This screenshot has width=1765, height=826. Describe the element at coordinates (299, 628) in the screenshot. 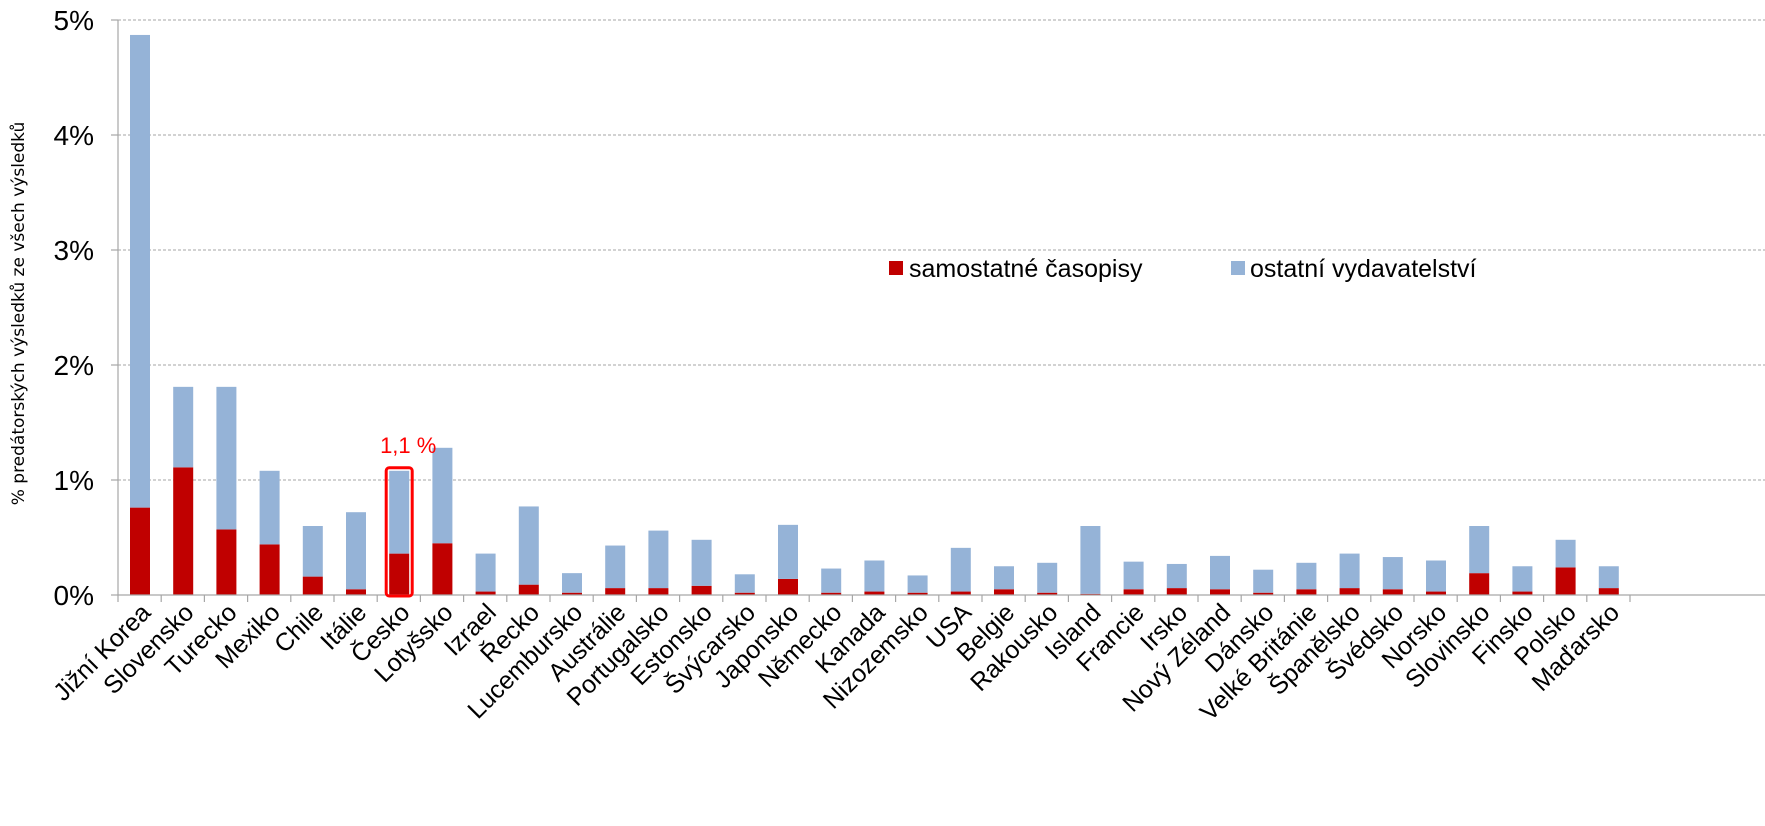

I see `x-tick-label: Chile` at that location.